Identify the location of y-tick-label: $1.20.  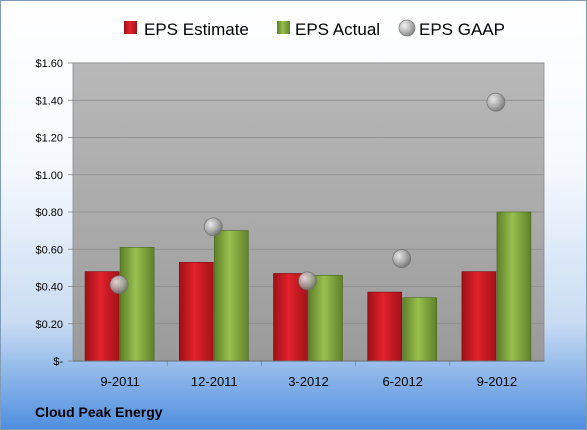
(49, 139).